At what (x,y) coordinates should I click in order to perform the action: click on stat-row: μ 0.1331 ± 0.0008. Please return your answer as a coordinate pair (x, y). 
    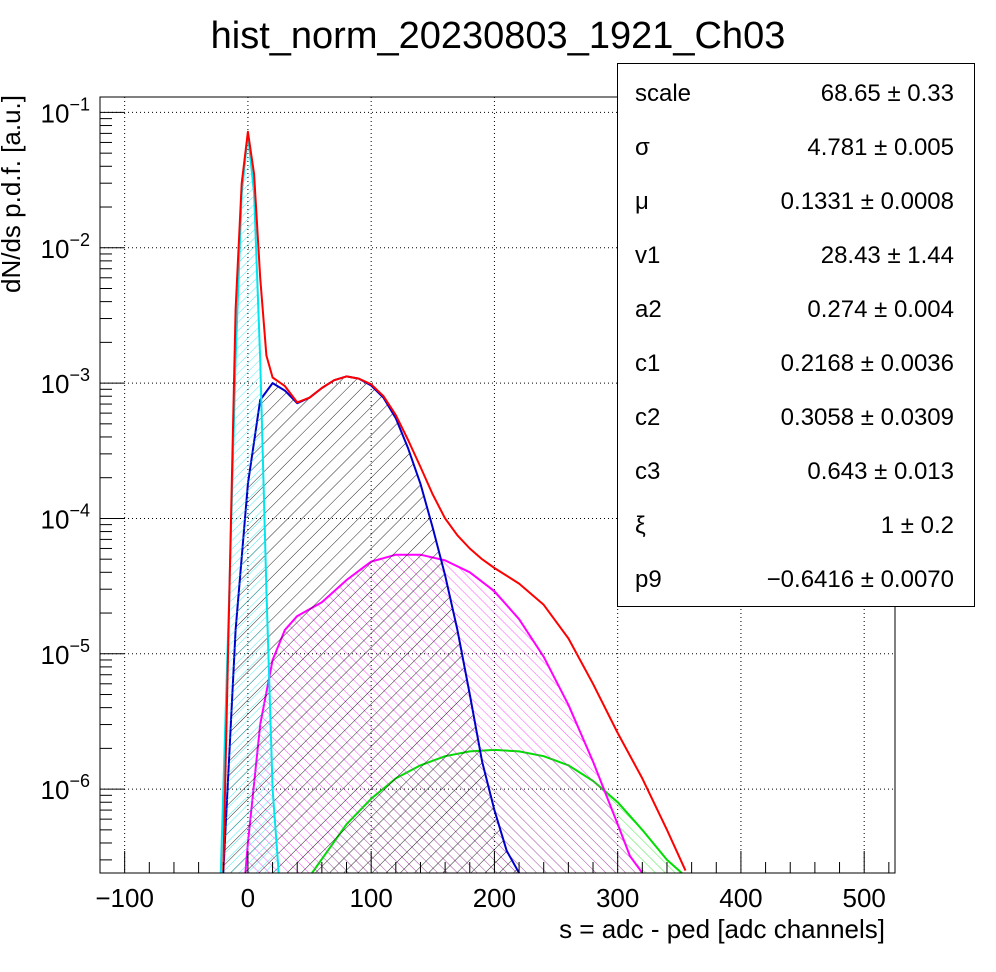
    Looking at the image, I should click on (796, 203).